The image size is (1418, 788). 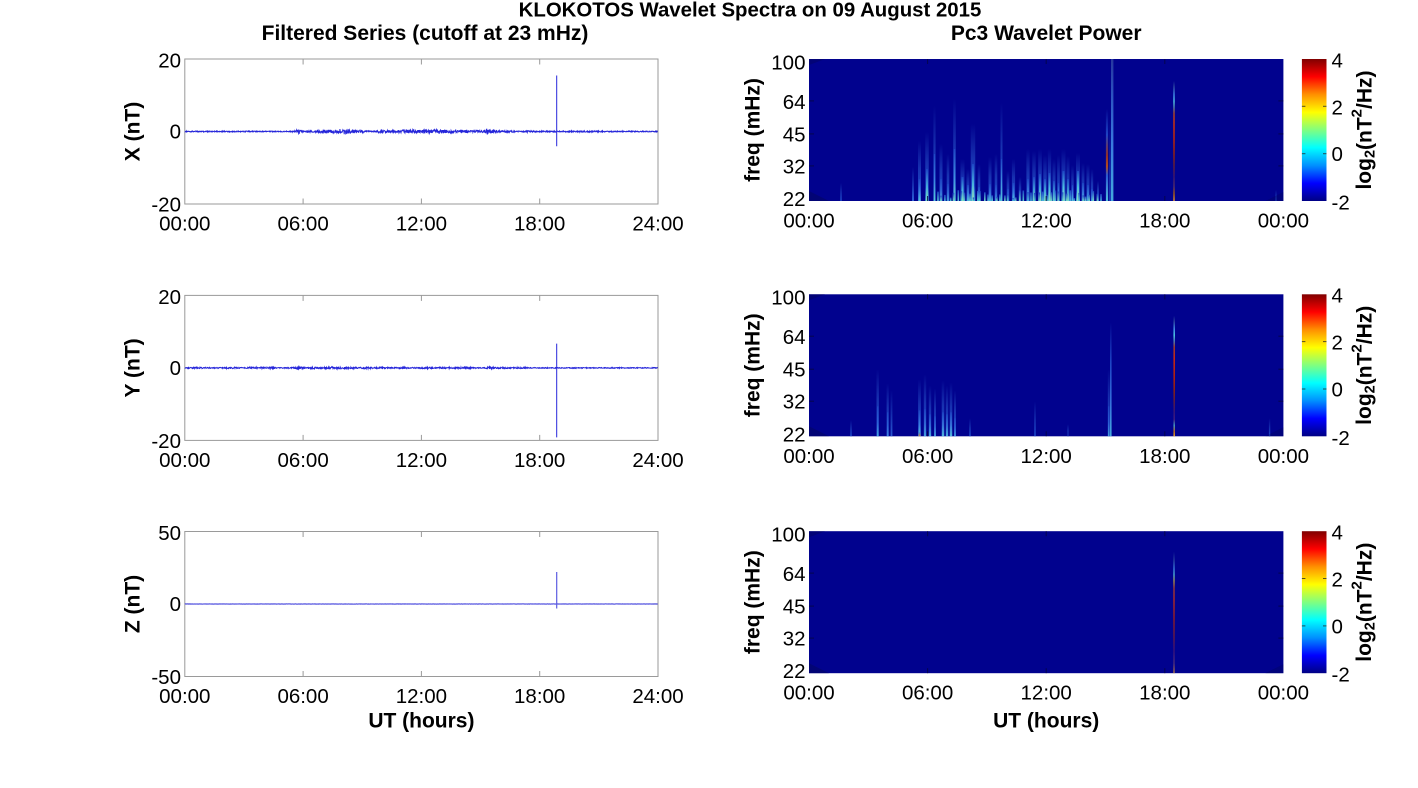 What do you see at coordinates (132, 604) in the screenshot?
I see `svg-text: Z (nT)` at bounding box center [132, 604].